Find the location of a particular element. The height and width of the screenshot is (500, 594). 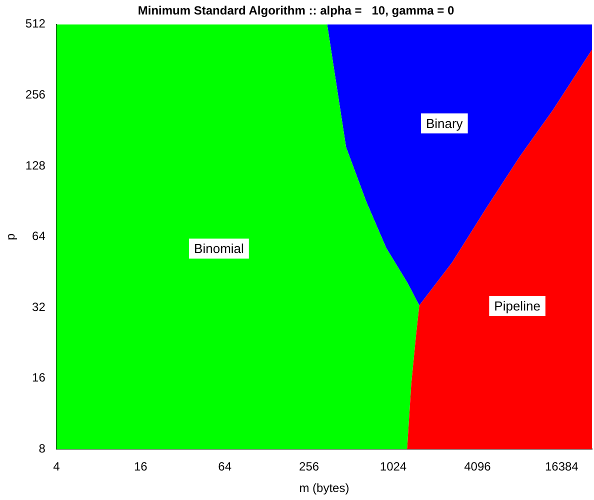

y-tick-label: 256 is located at coordinates (35, 95).